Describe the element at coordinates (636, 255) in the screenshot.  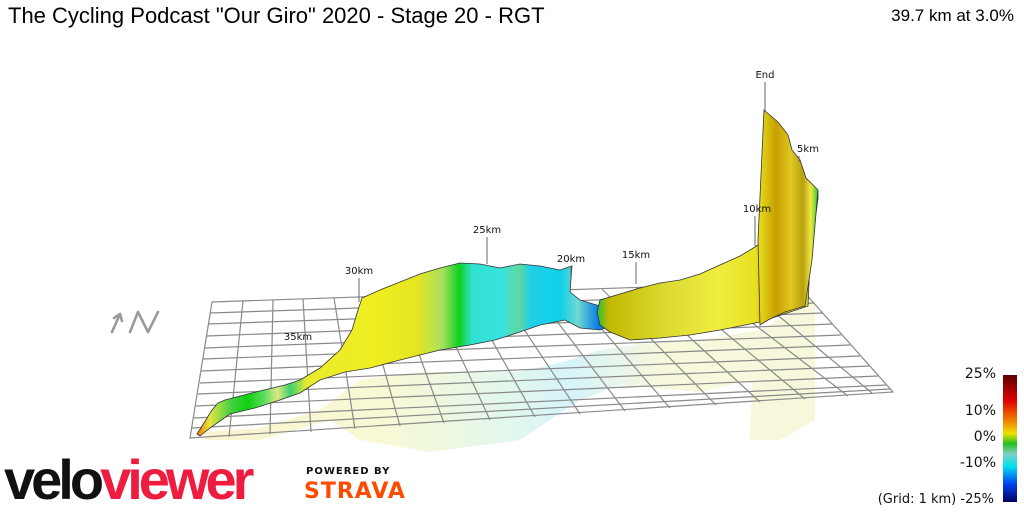
I see `marker-15km: 15km` at that location.